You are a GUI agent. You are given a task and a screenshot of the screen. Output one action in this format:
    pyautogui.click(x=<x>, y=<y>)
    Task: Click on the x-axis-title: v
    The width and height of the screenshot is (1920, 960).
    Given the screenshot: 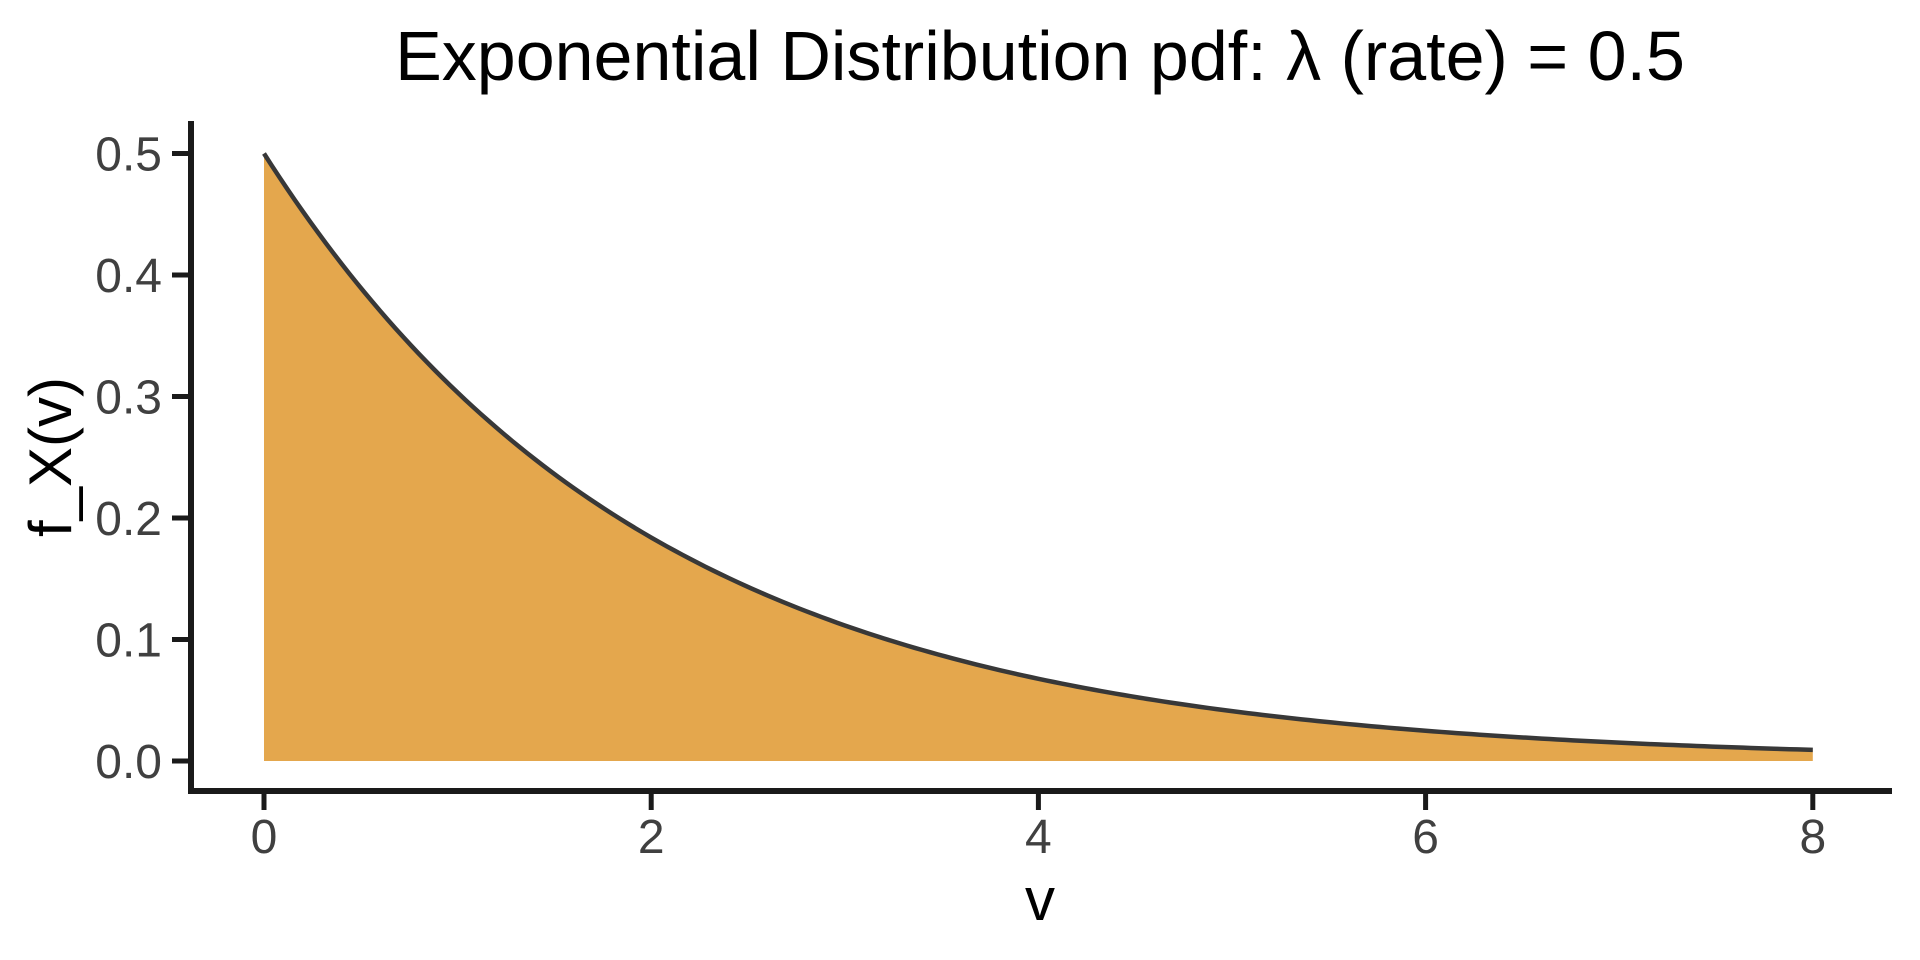 What is the action you would take?
    pyautogui.click(x=1040, y=899)
    